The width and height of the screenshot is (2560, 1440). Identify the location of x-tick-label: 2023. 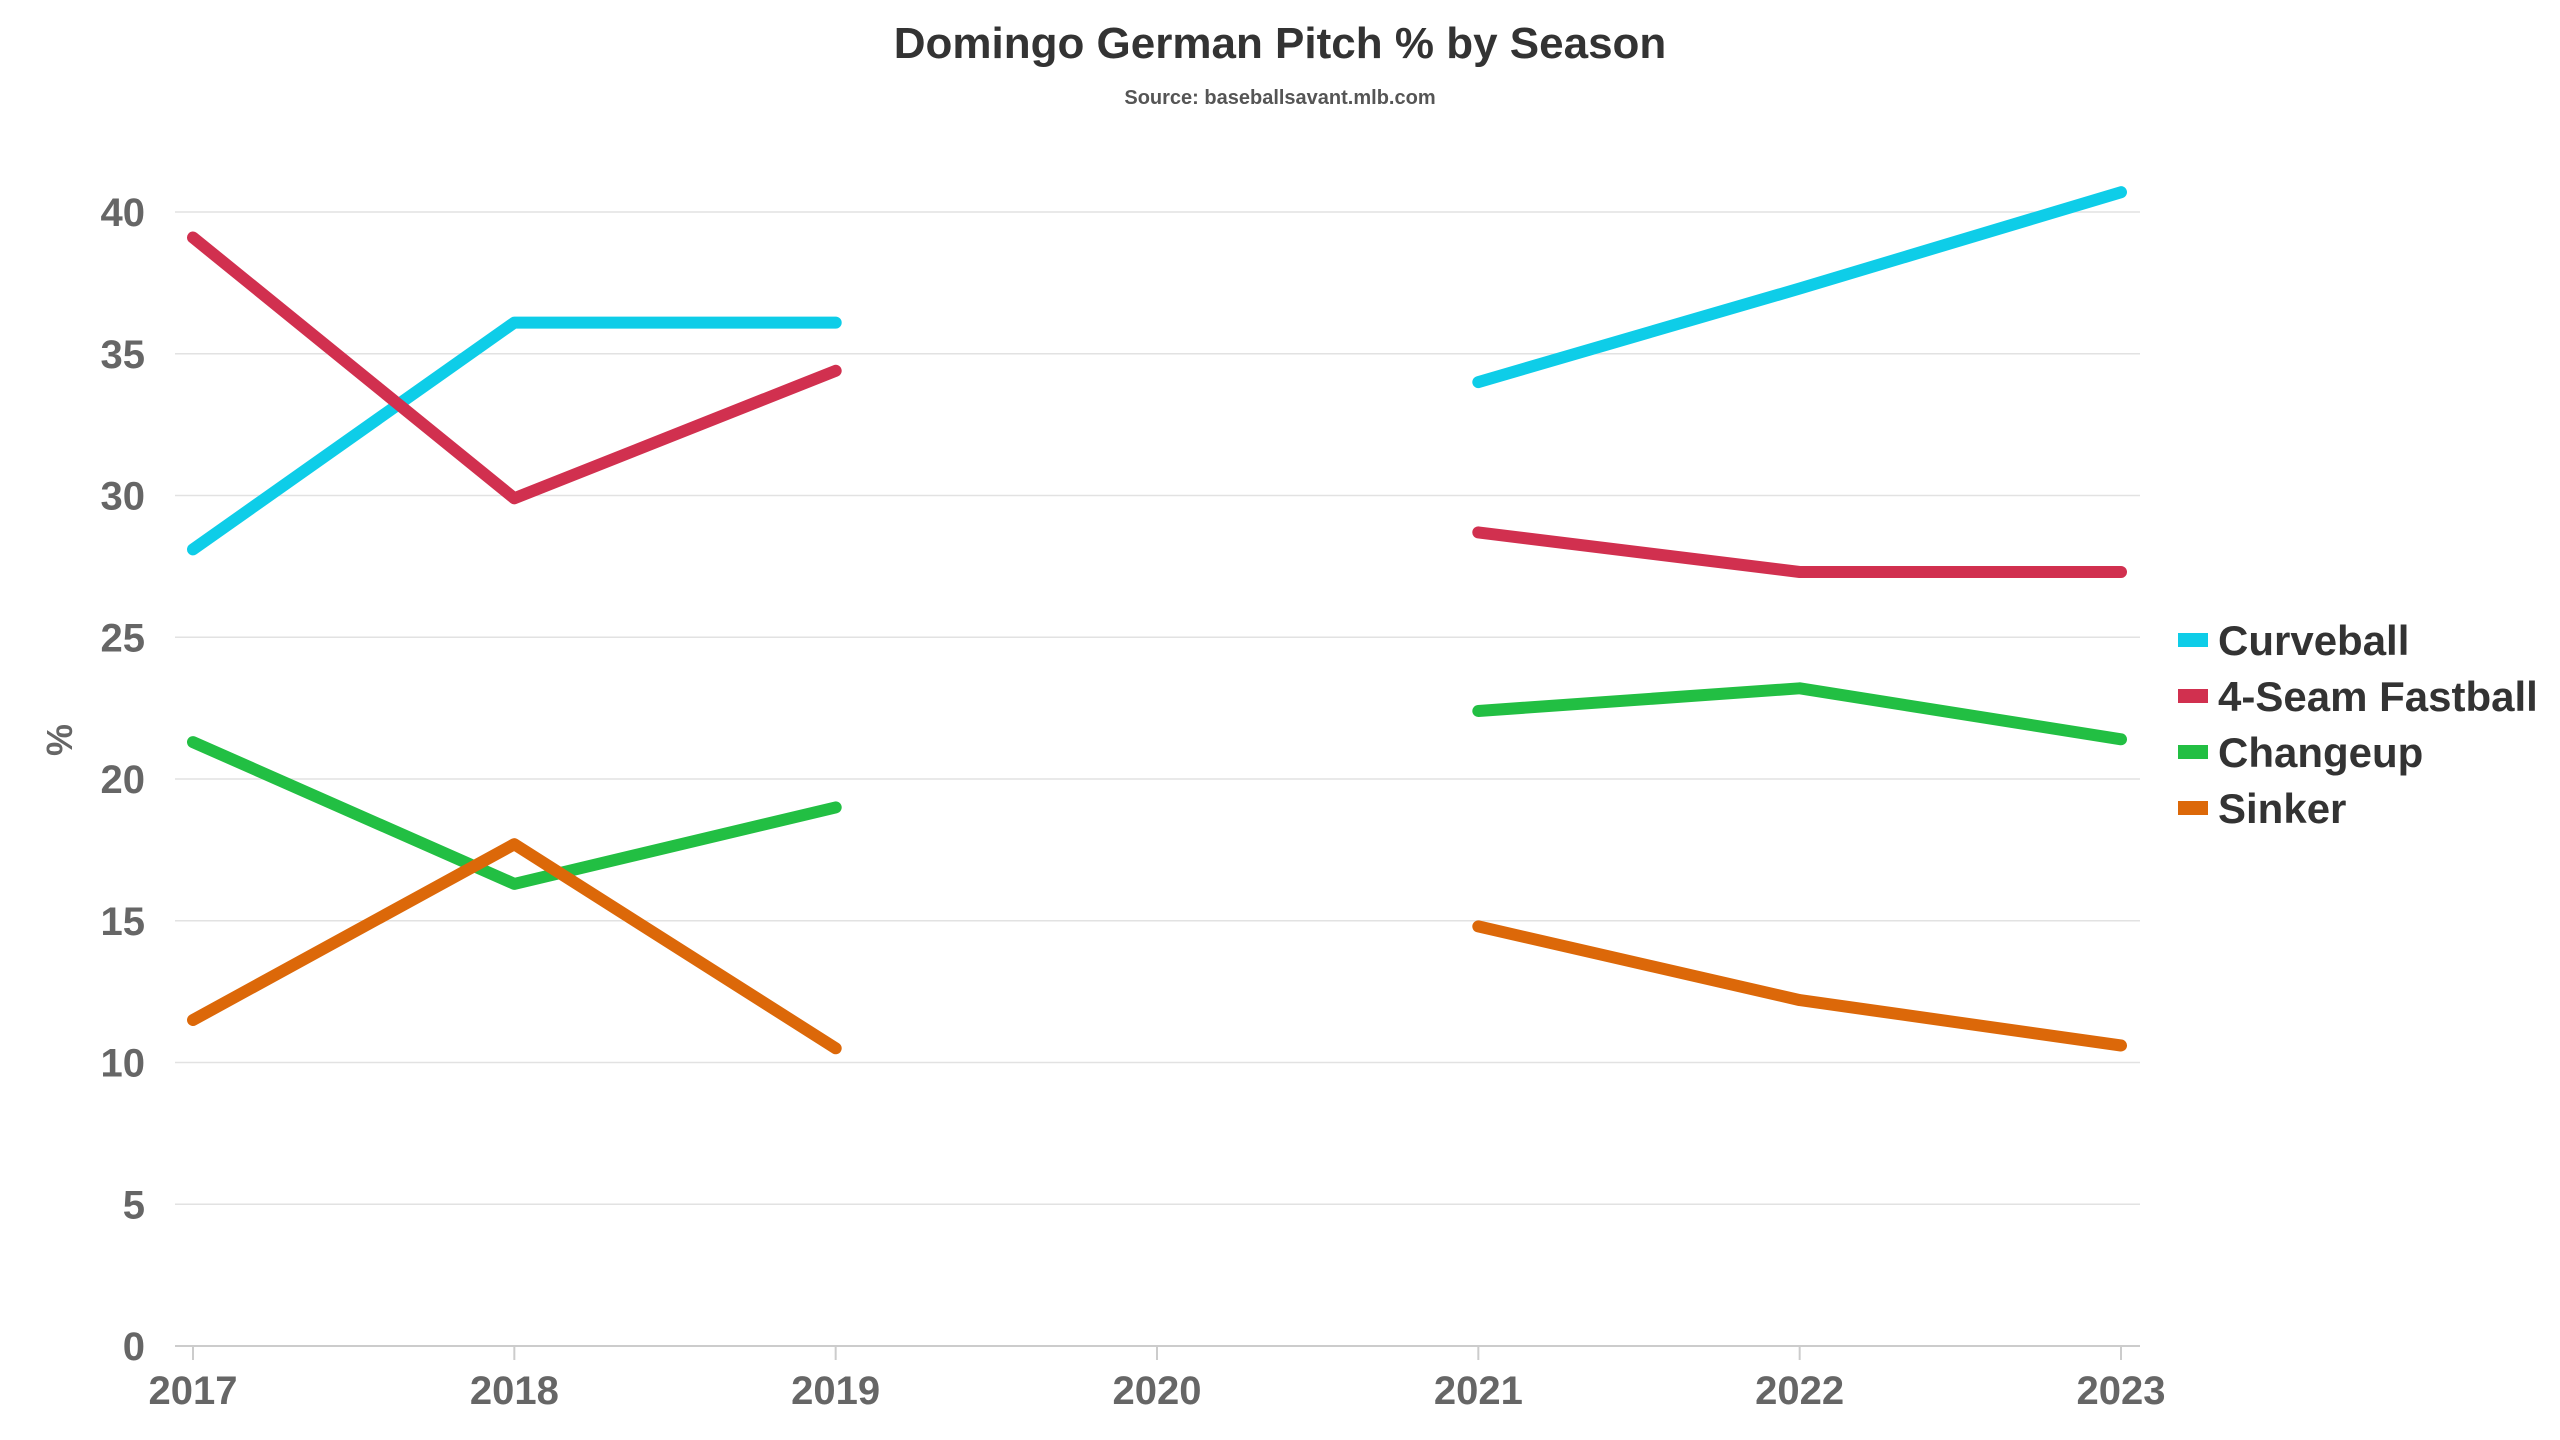
(2121, 1391).